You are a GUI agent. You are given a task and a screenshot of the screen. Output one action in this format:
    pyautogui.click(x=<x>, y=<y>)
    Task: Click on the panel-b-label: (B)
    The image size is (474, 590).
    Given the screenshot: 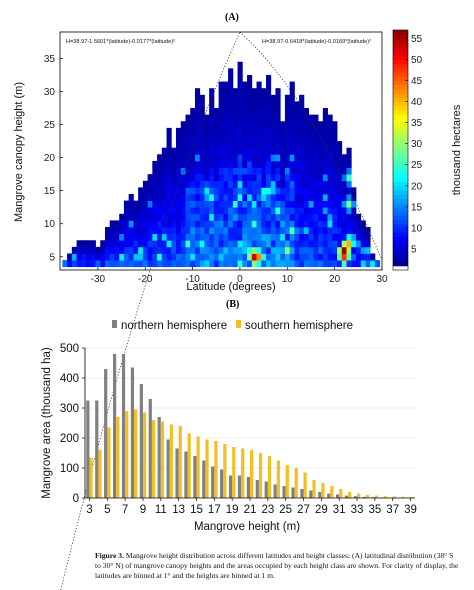 What is the action you would take?
    pyautogui.click(x=232, y=304)
    